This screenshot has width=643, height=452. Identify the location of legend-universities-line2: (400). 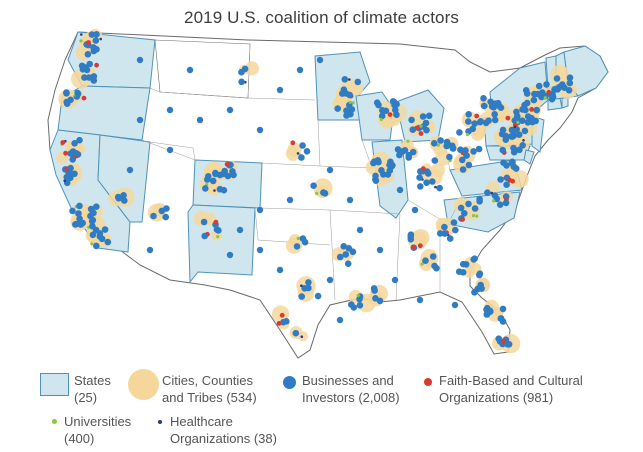
(79, 438).